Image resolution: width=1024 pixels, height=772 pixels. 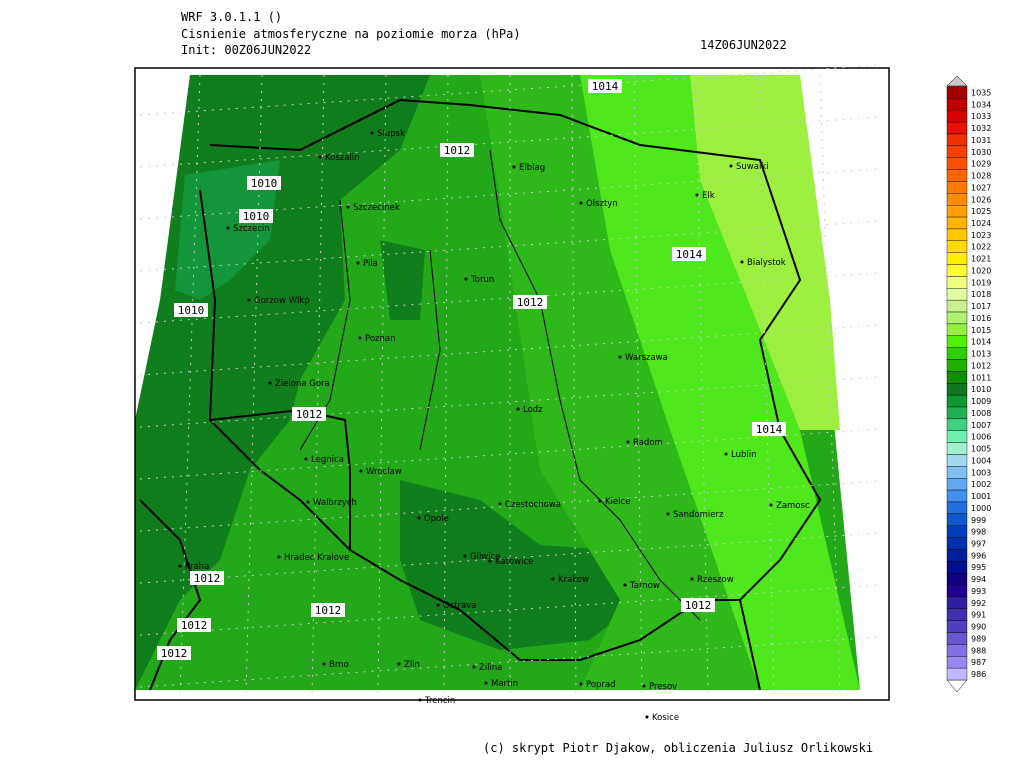 I want to click on colorbar-label: 989, so click(x=978, y=638).